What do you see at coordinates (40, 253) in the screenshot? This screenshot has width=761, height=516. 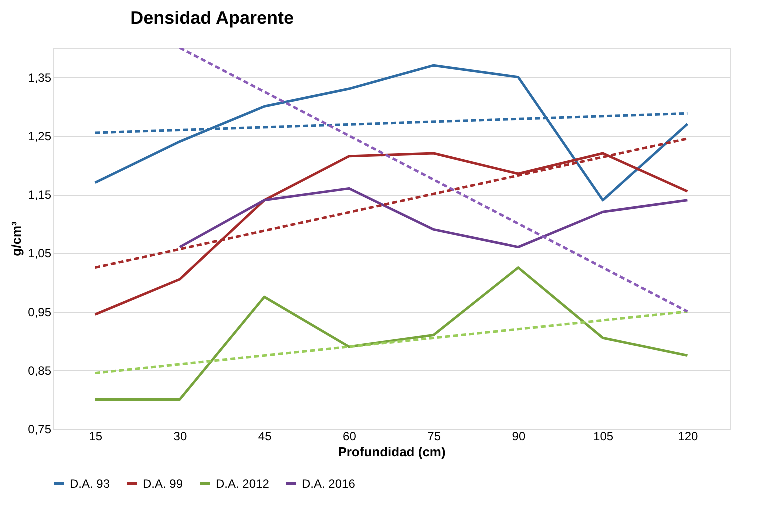 I see `y-tick-label: 1,05` at bounding box center [40, 253].